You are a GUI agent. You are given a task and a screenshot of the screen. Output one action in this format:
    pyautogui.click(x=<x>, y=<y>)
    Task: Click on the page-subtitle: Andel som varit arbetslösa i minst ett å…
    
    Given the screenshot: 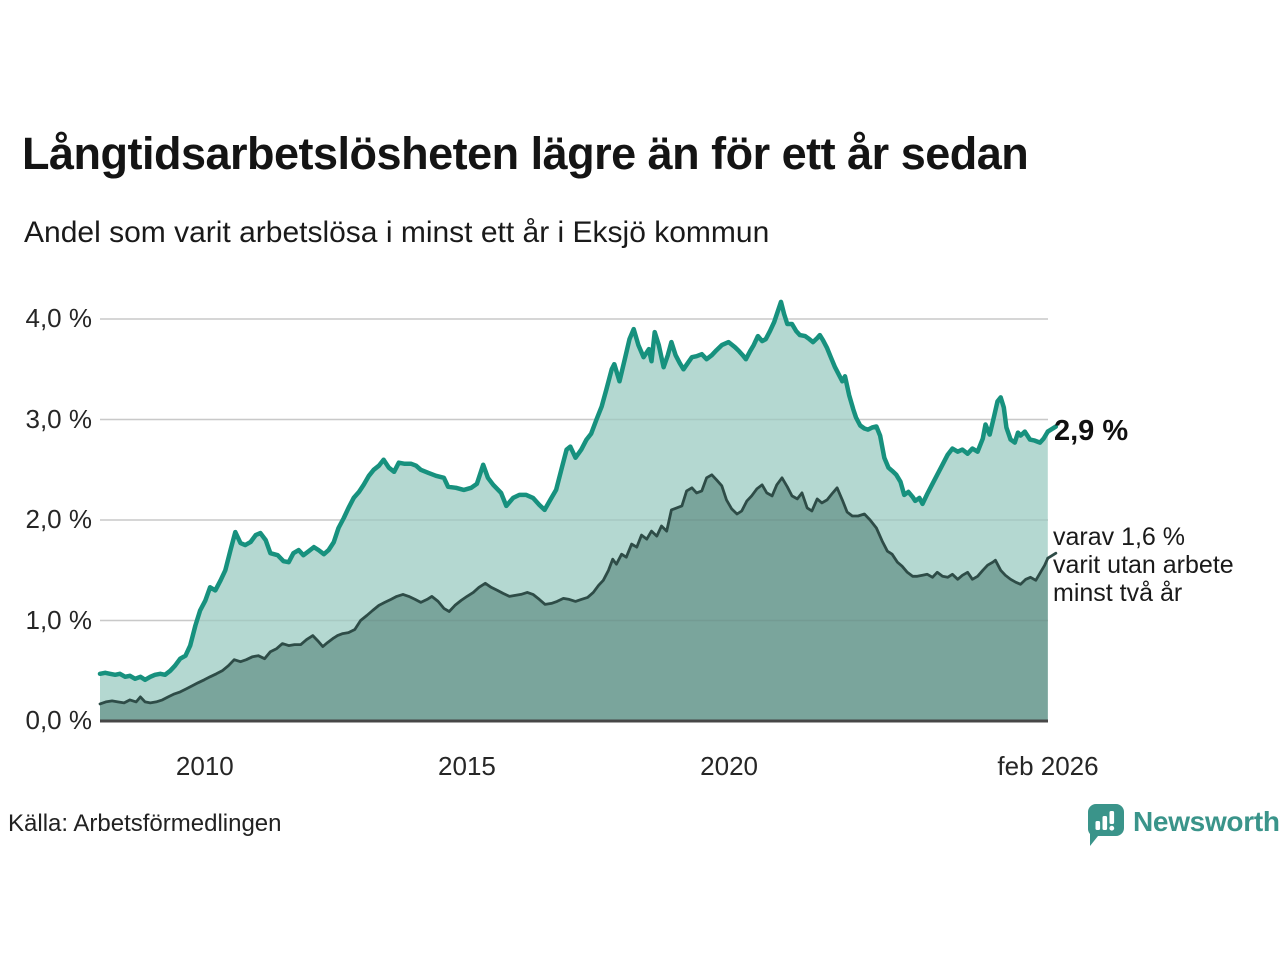 What is the action you would take?
    pyautogui.click(x=397, y=232)
    